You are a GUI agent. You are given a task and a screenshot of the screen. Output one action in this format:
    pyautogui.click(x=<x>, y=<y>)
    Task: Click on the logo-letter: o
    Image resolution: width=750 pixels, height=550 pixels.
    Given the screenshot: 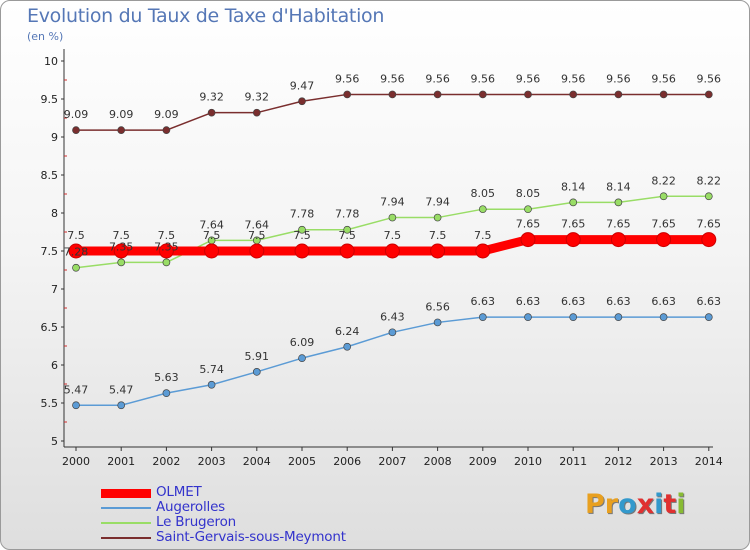 What is the action you would take?
    pyautogui.click(x=627, y=504)
    